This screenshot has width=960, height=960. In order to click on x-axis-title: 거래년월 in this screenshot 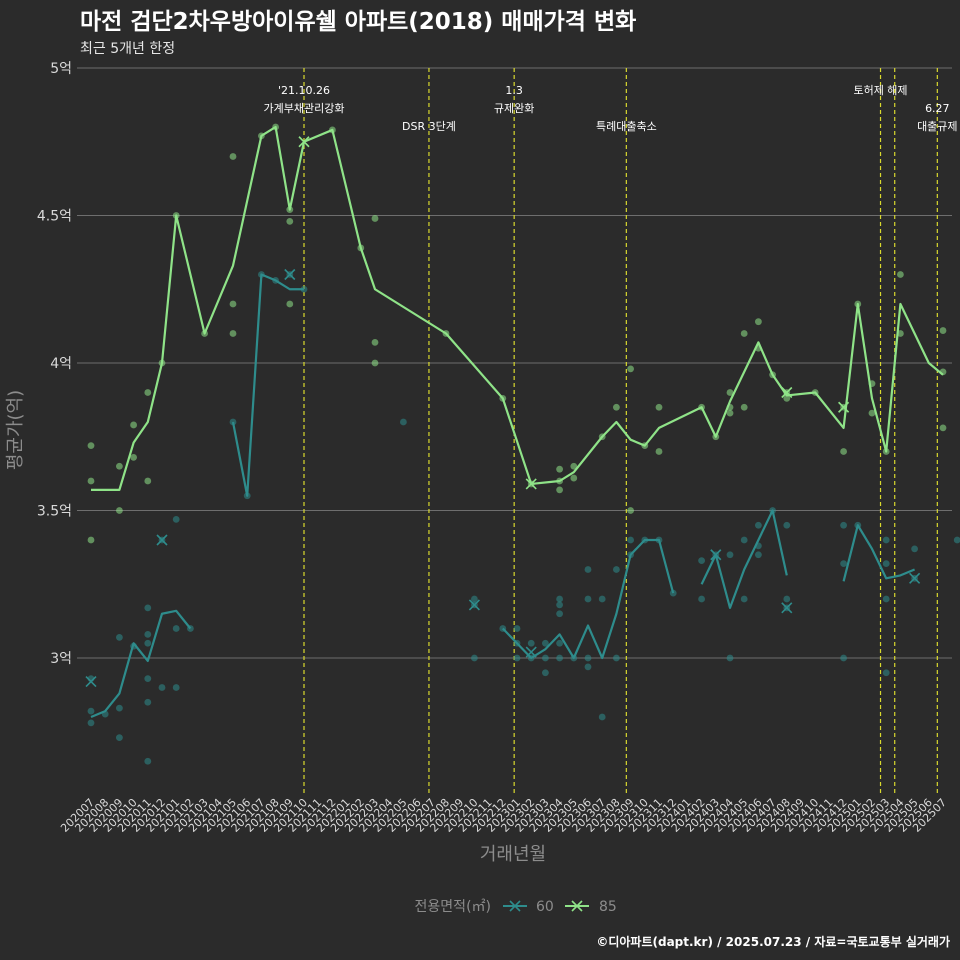, I will do `click(513, 854)`.